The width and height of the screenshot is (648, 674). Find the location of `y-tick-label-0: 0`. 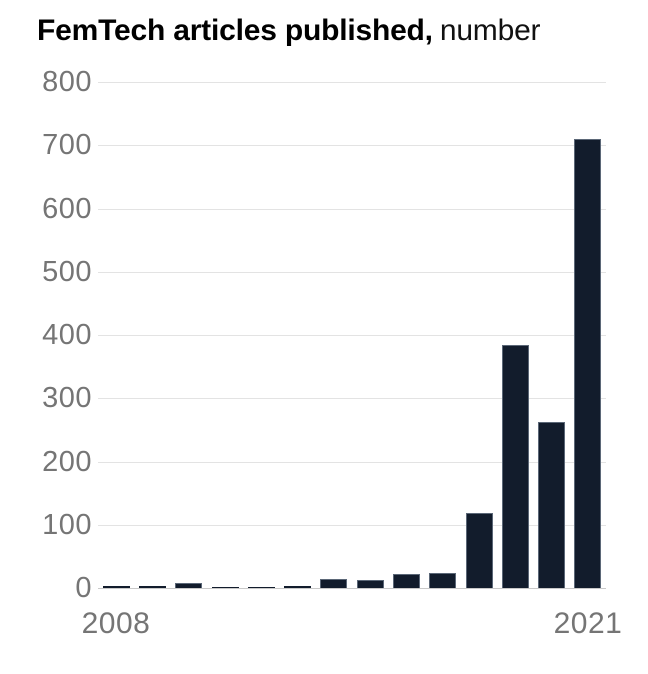

y-tick-label-0: 0 is located at coordinates (83, 588).